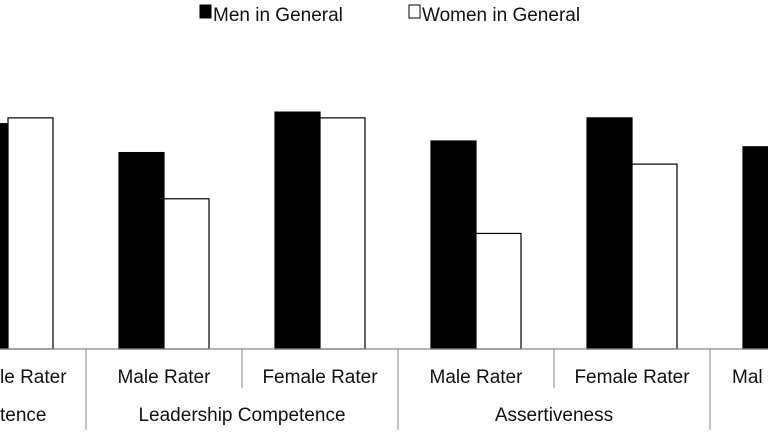 This screenshot has width=768, height=432. I want to click on legend-swatch-women, so click(414, 11).